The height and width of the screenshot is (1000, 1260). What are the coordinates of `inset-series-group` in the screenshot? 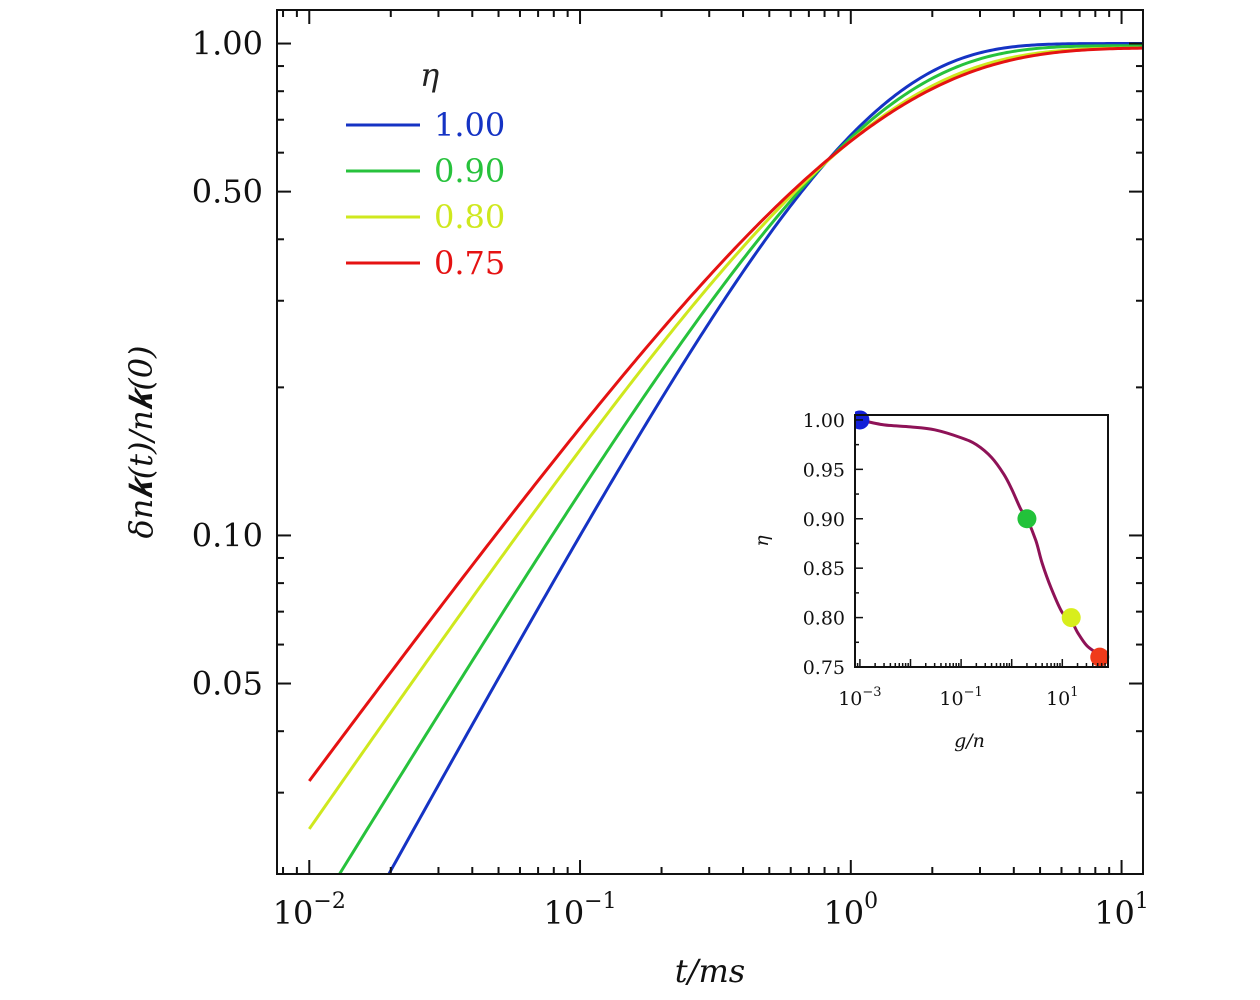 It's located at (982, 538).